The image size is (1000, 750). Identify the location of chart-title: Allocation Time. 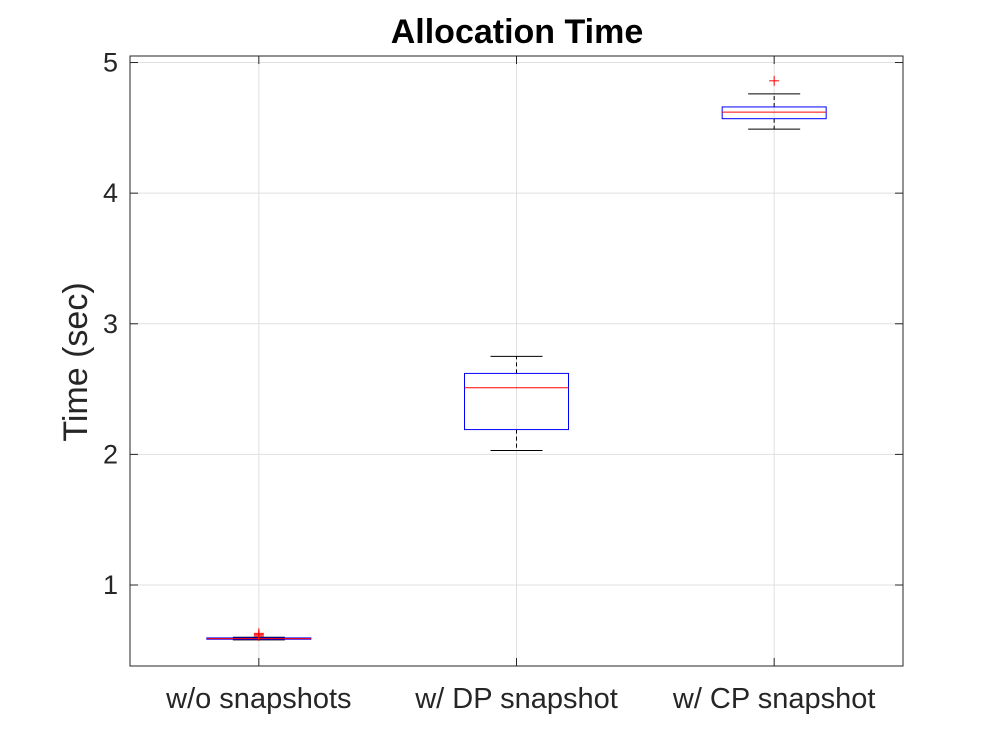
(517, 32).